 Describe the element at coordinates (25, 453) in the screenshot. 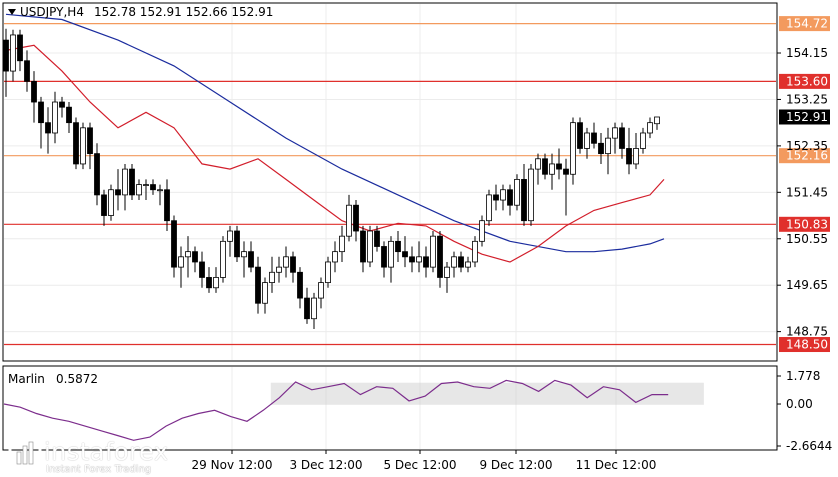

I see `instaforex-logo-icon` at that location.